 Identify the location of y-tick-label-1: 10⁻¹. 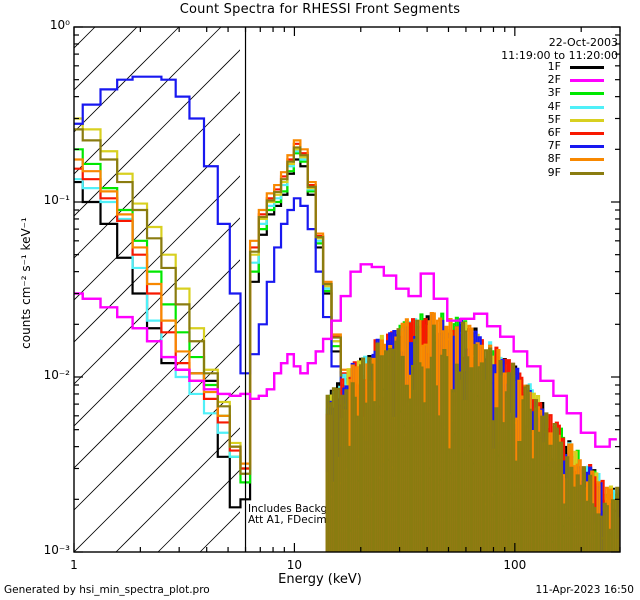
(56, 200).